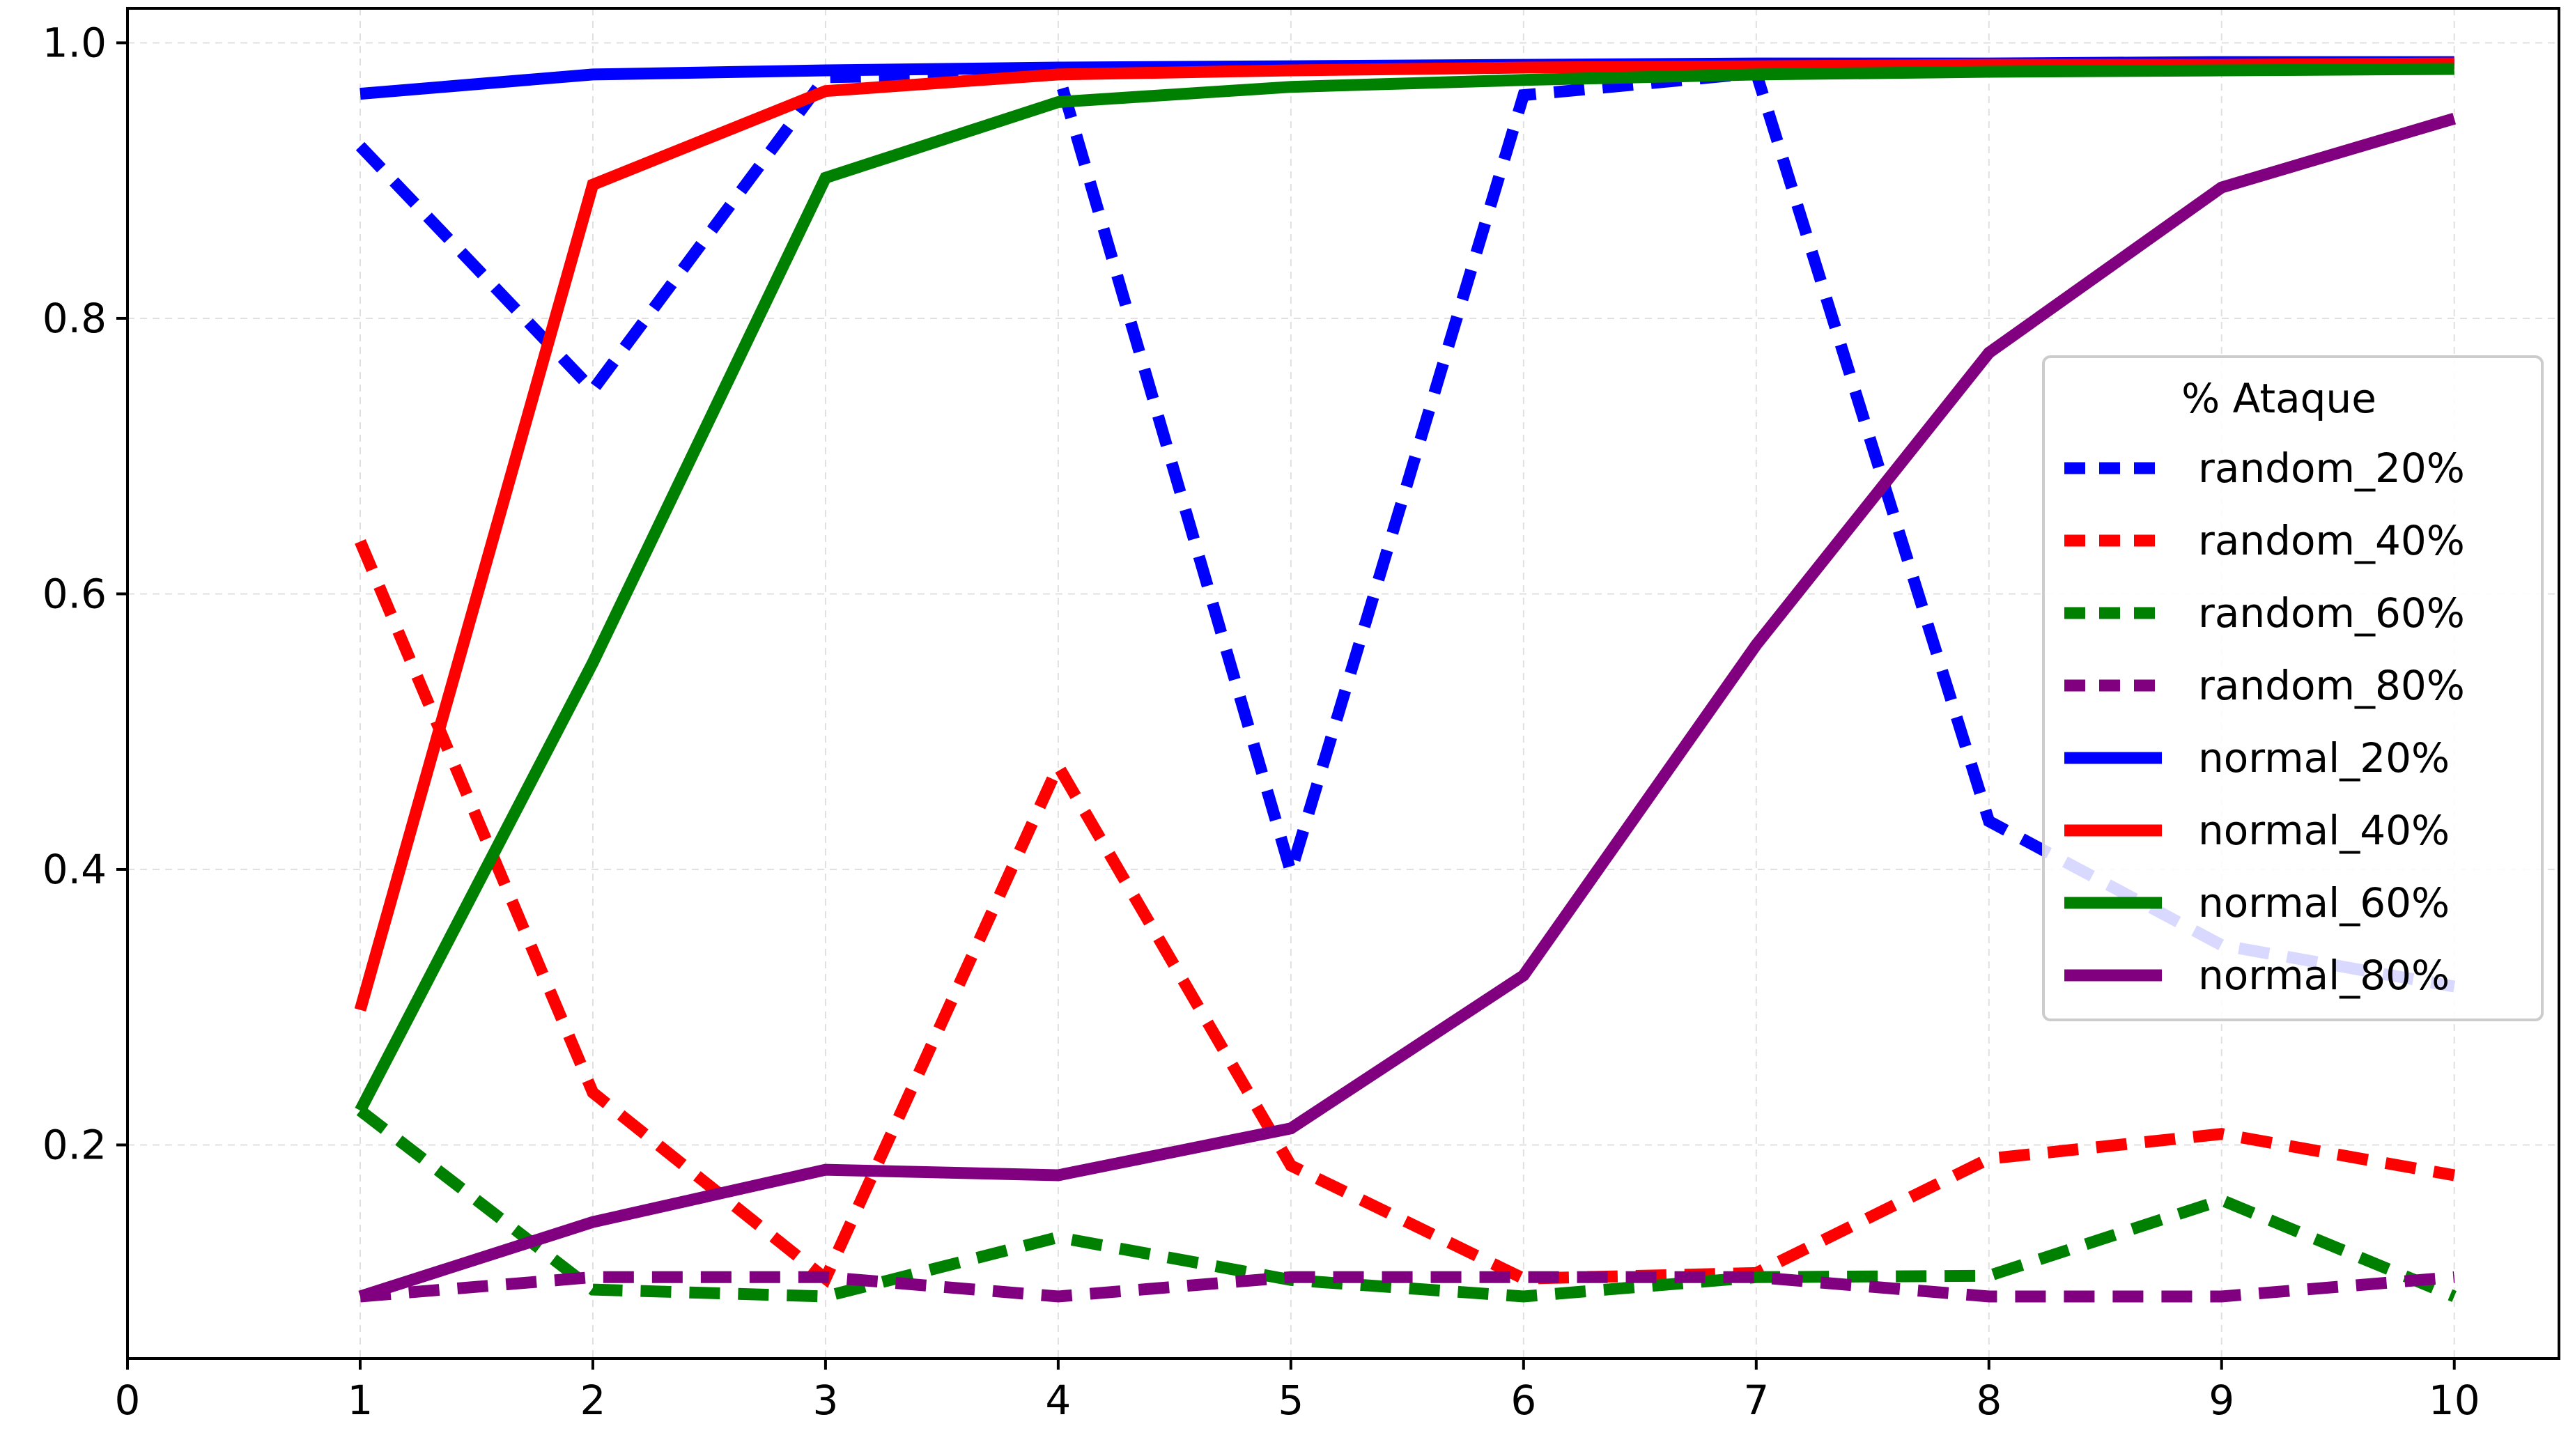  What do you see at coordinates (592, 1400) in the screenshot?
I see `x-tick-label: 2` at bounding box center [592, 1400].